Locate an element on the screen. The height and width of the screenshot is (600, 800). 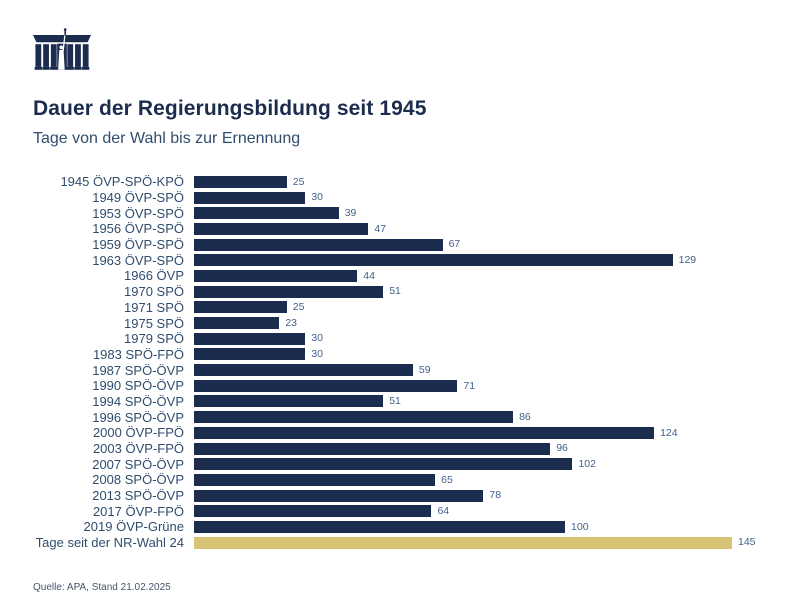
chart-row: 1956 ÖVP-SPÖ 47 is located at coordinates (416, 229).